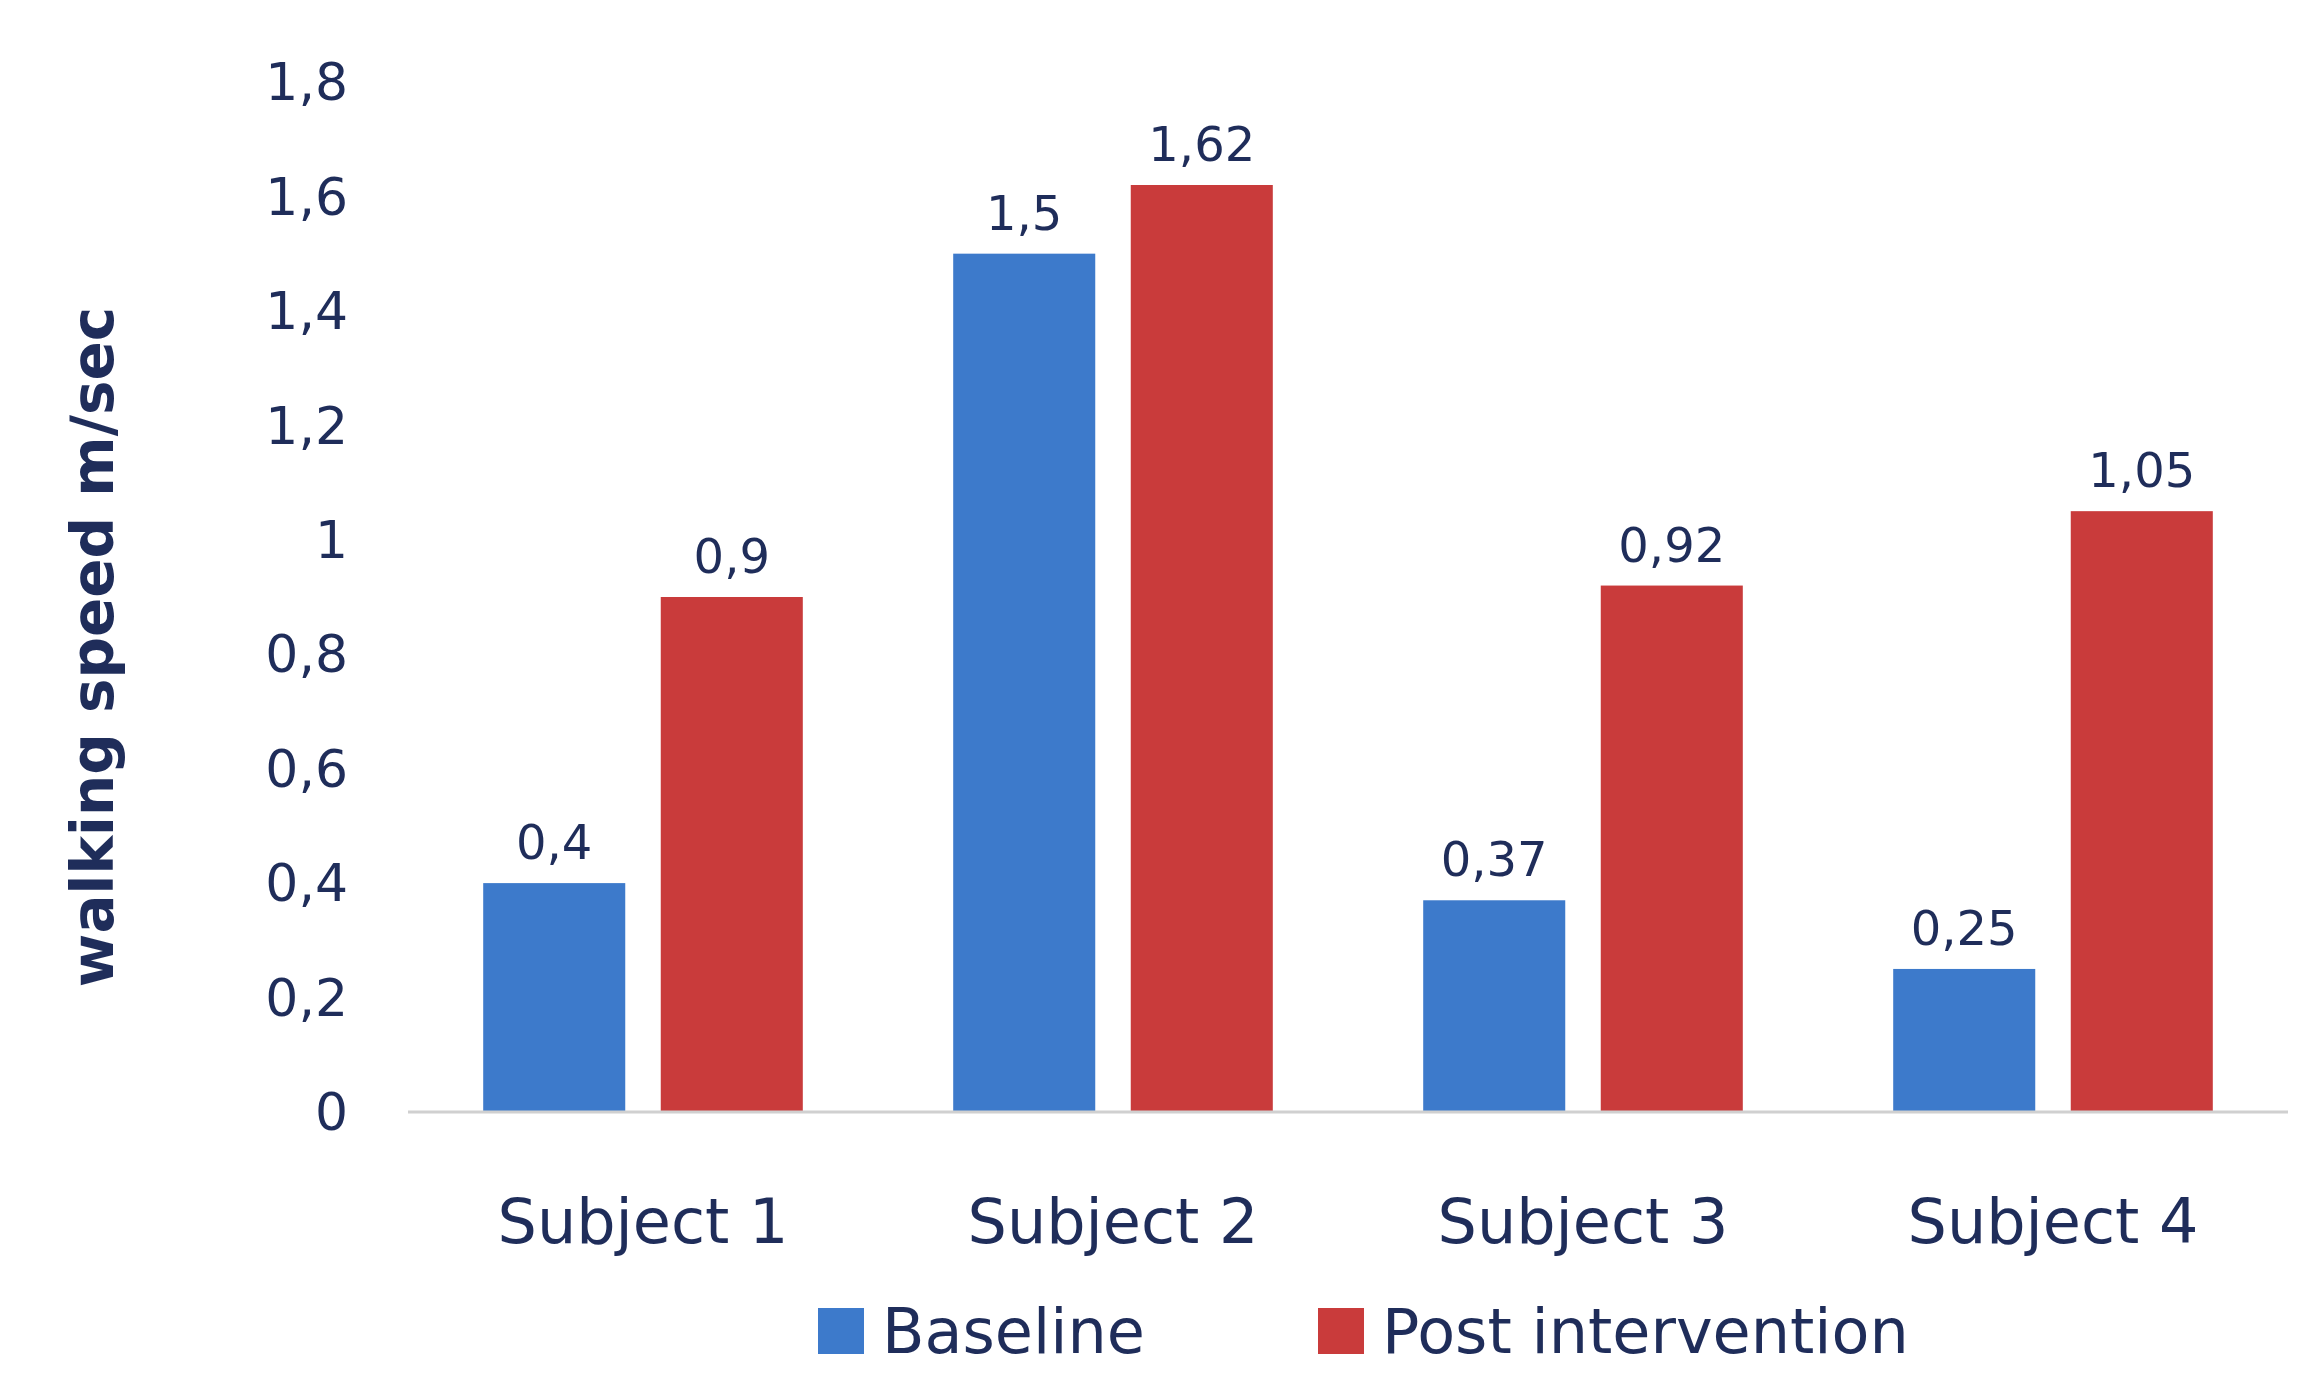 This screenshot has height=1392, width=2317. What do you see at coordinates (93, 647) in the screenshot?
I see `y-axis-title: walking speed m/sec` at bounding box center [93, 647].